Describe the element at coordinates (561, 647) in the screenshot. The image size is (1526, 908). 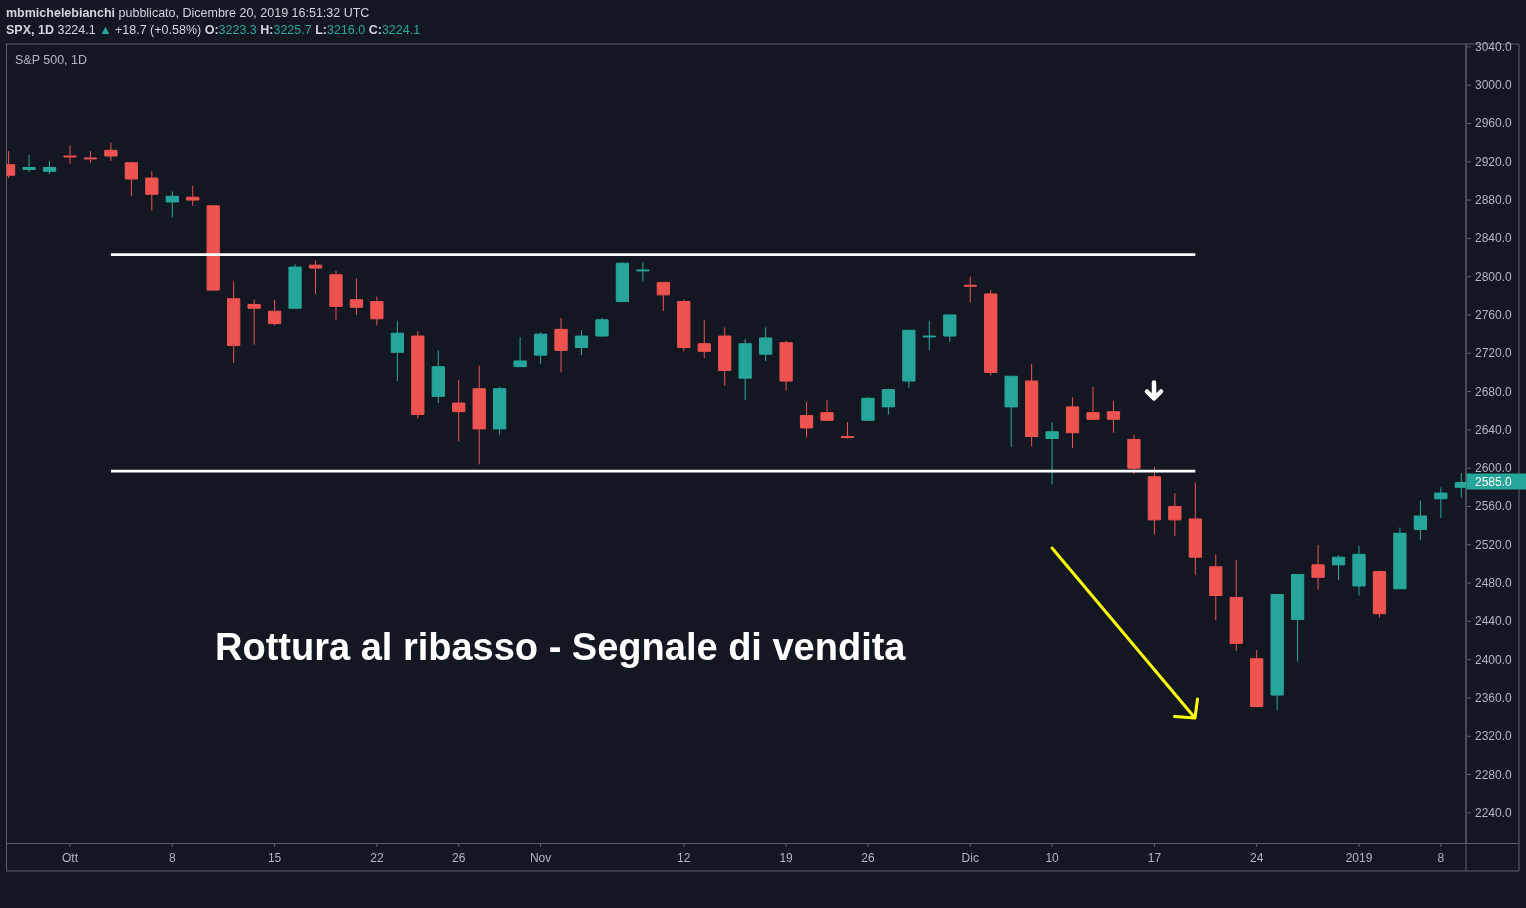
I see `annotation: Rottura al ribasso - Segnale di vendita` at that location.